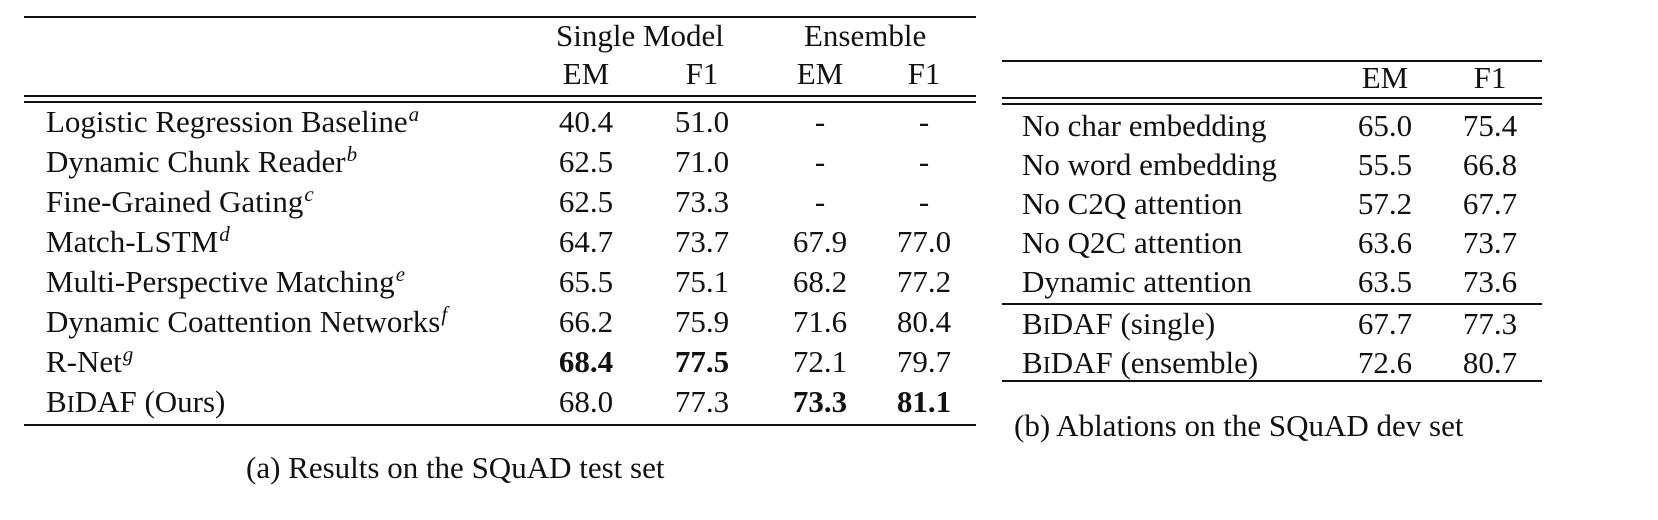  What do you see at coordinates (702, 321) in the screenshot?
I see `table-cell: 75.9` at bounding box center [702, 321].